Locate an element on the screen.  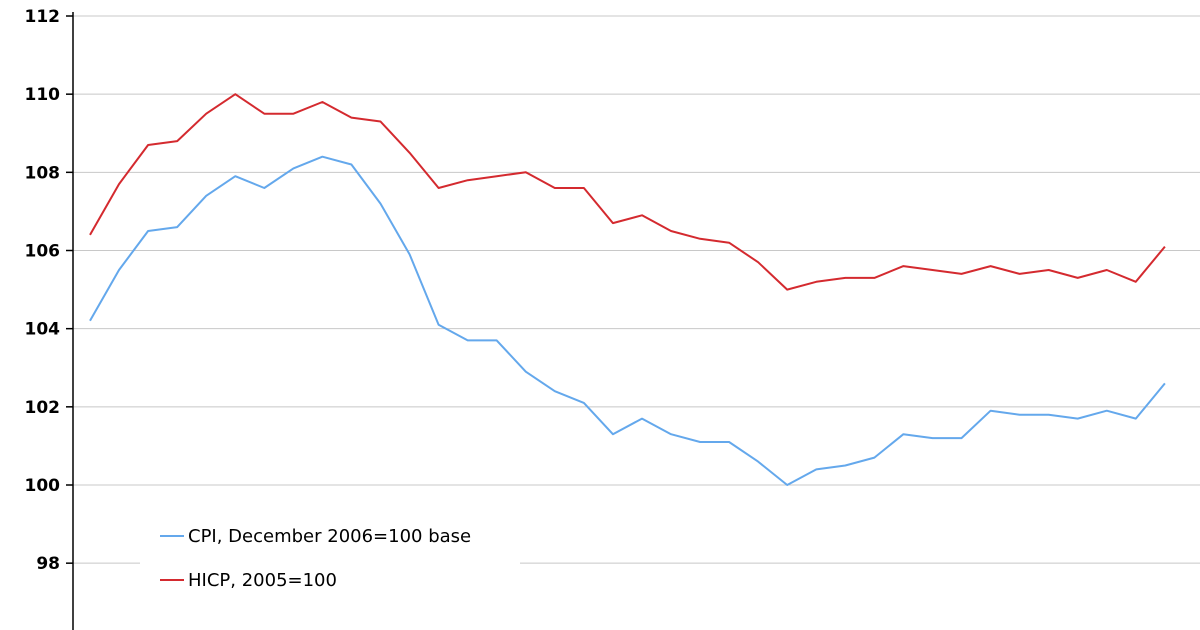
y-axis-ticks: 98 100 102 104 106 108 110 112 is located at coordinates (49, 290).